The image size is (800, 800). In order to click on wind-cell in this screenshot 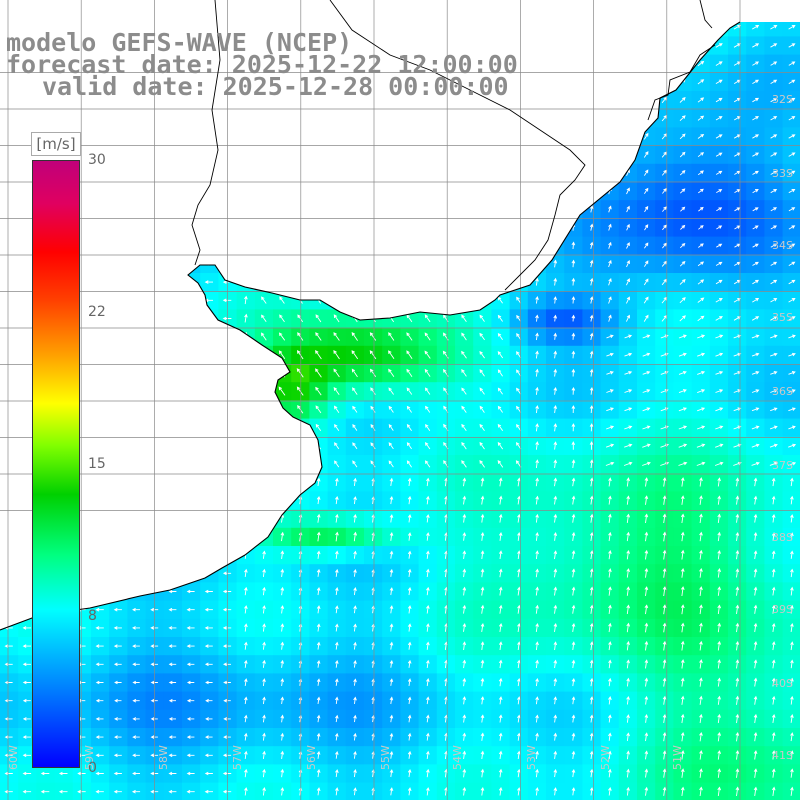, I will do `click(791, 791)`.